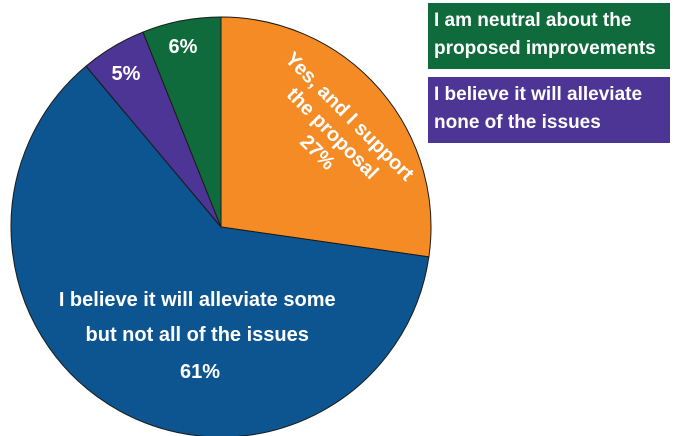 This screenshot has height=436, width=676. Describe the element at coordinates (538, 94) in the screenshot. I see `legend-item-none-line1: I believe it will alleviate` at that location.